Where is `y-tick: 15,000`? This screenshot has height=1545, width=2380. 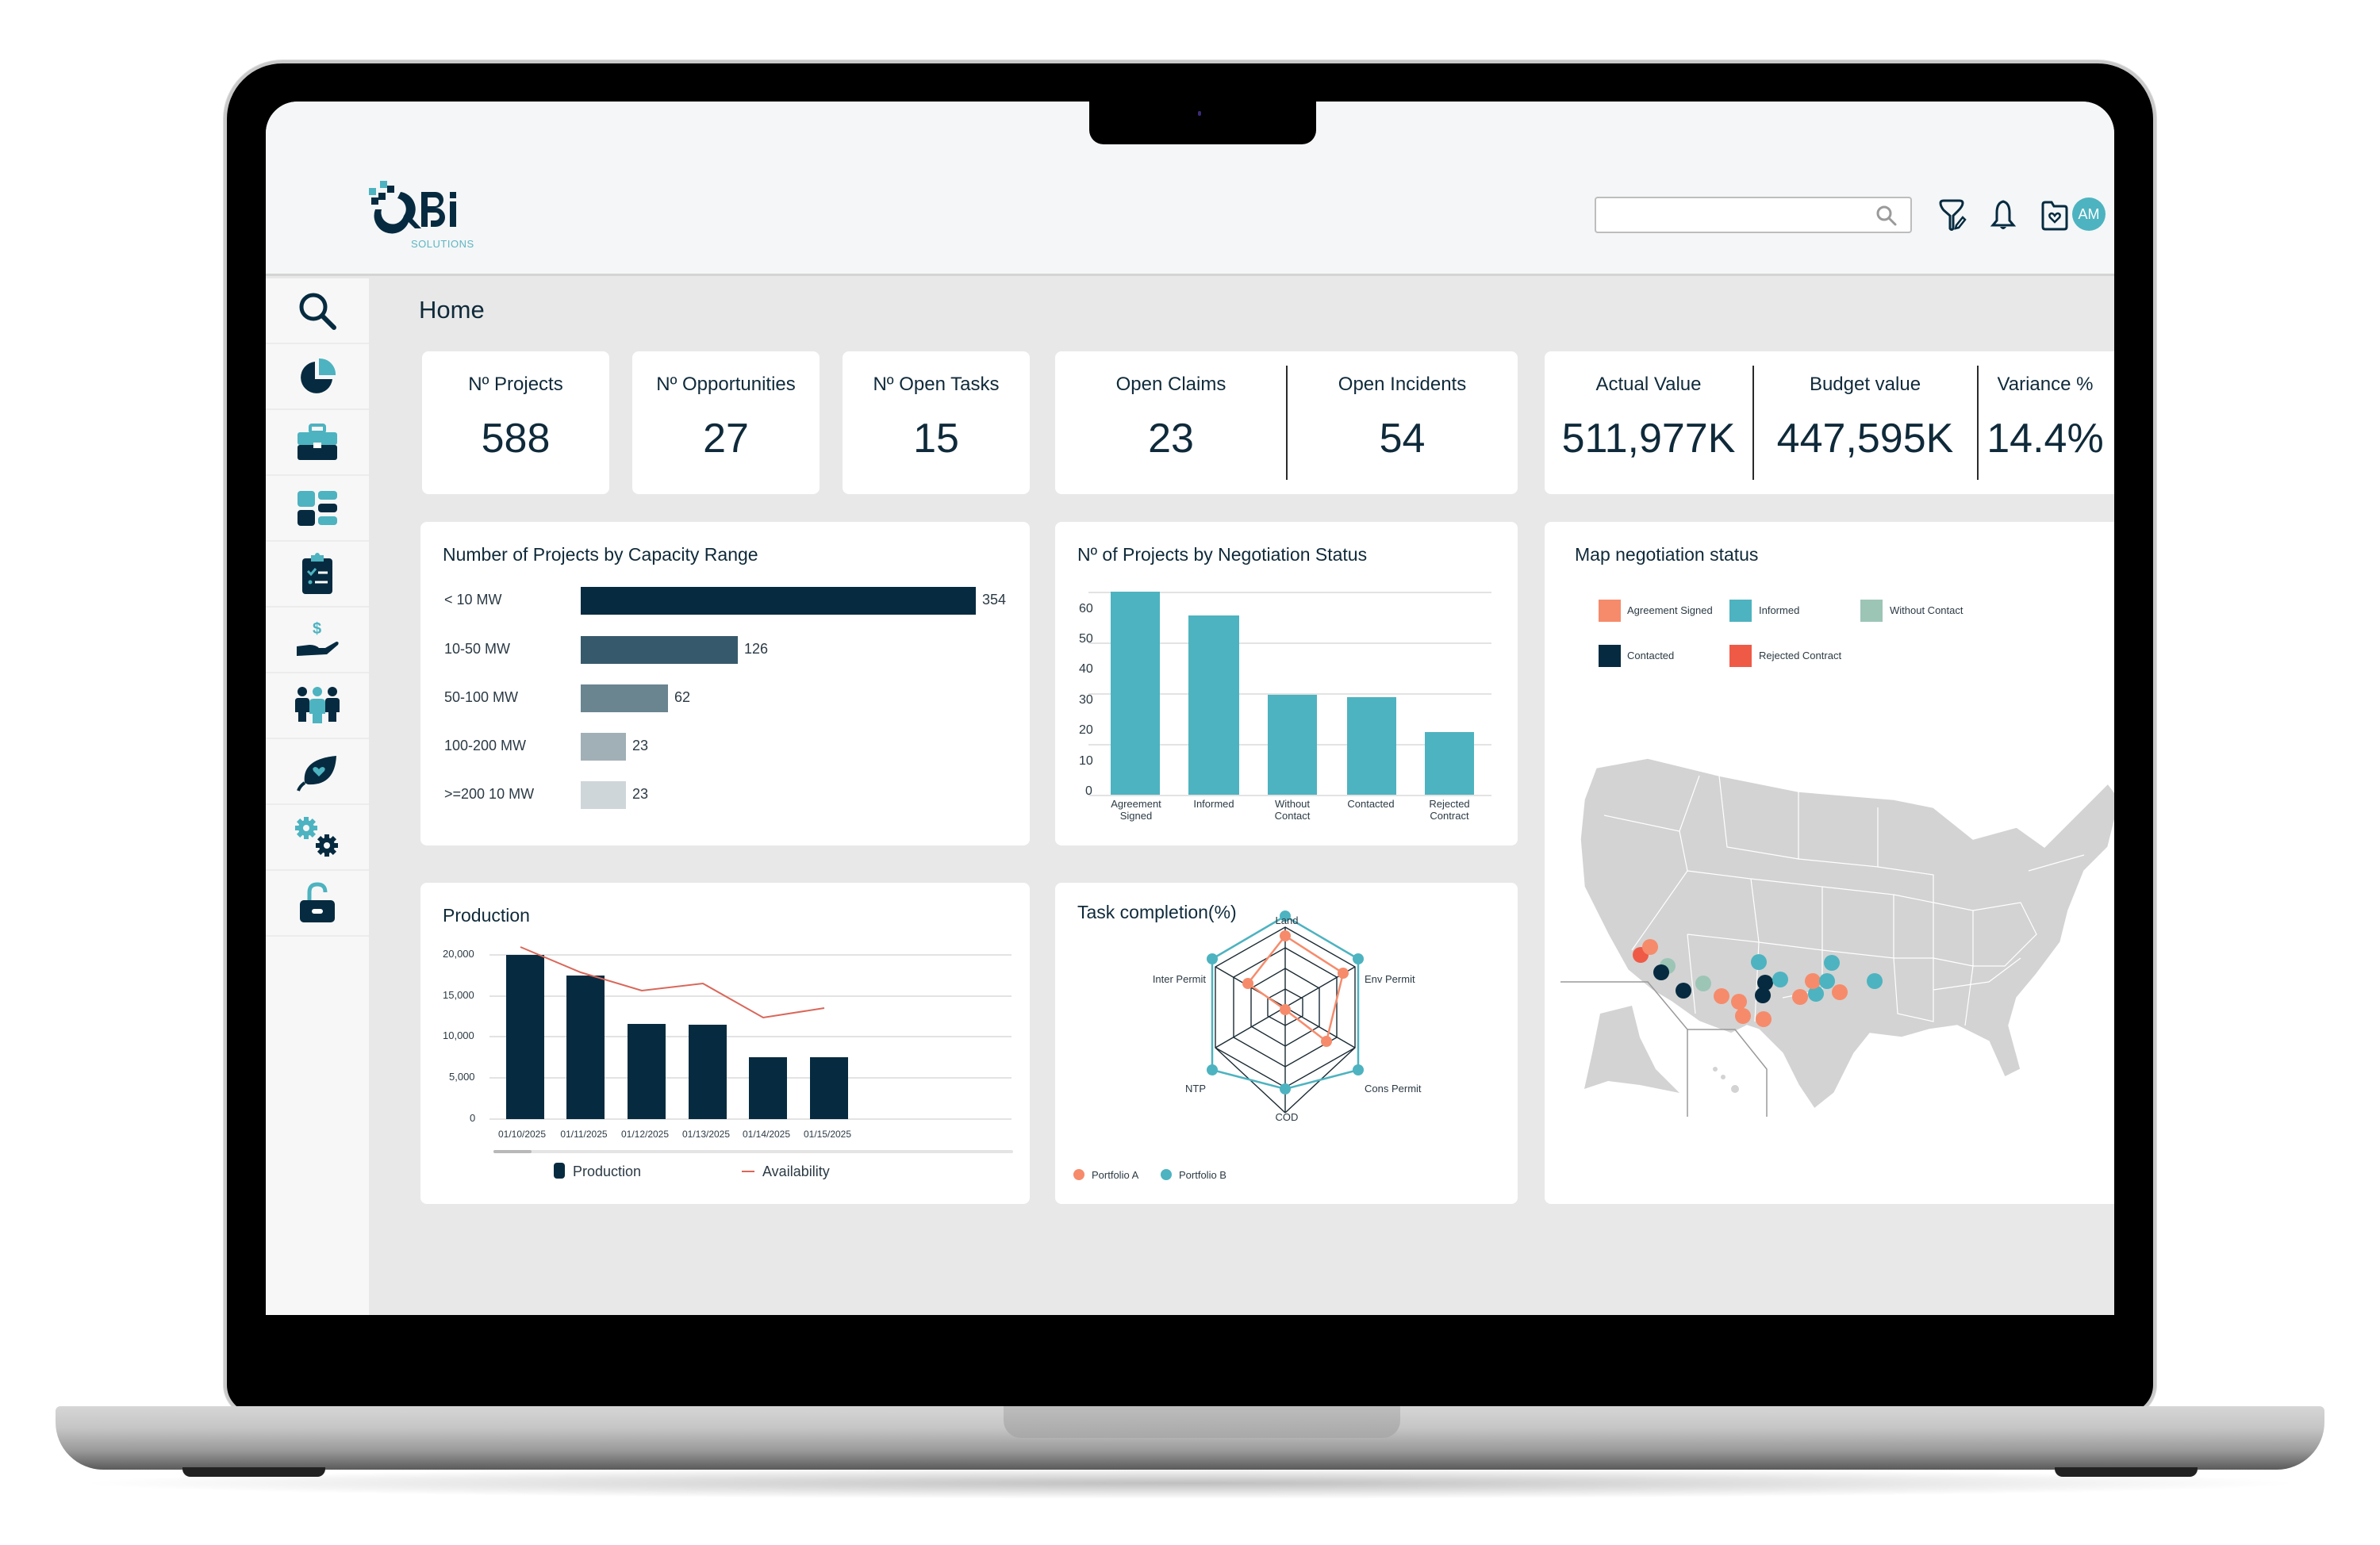
y-tick: 15,000 is located at coordinates (458, 995).